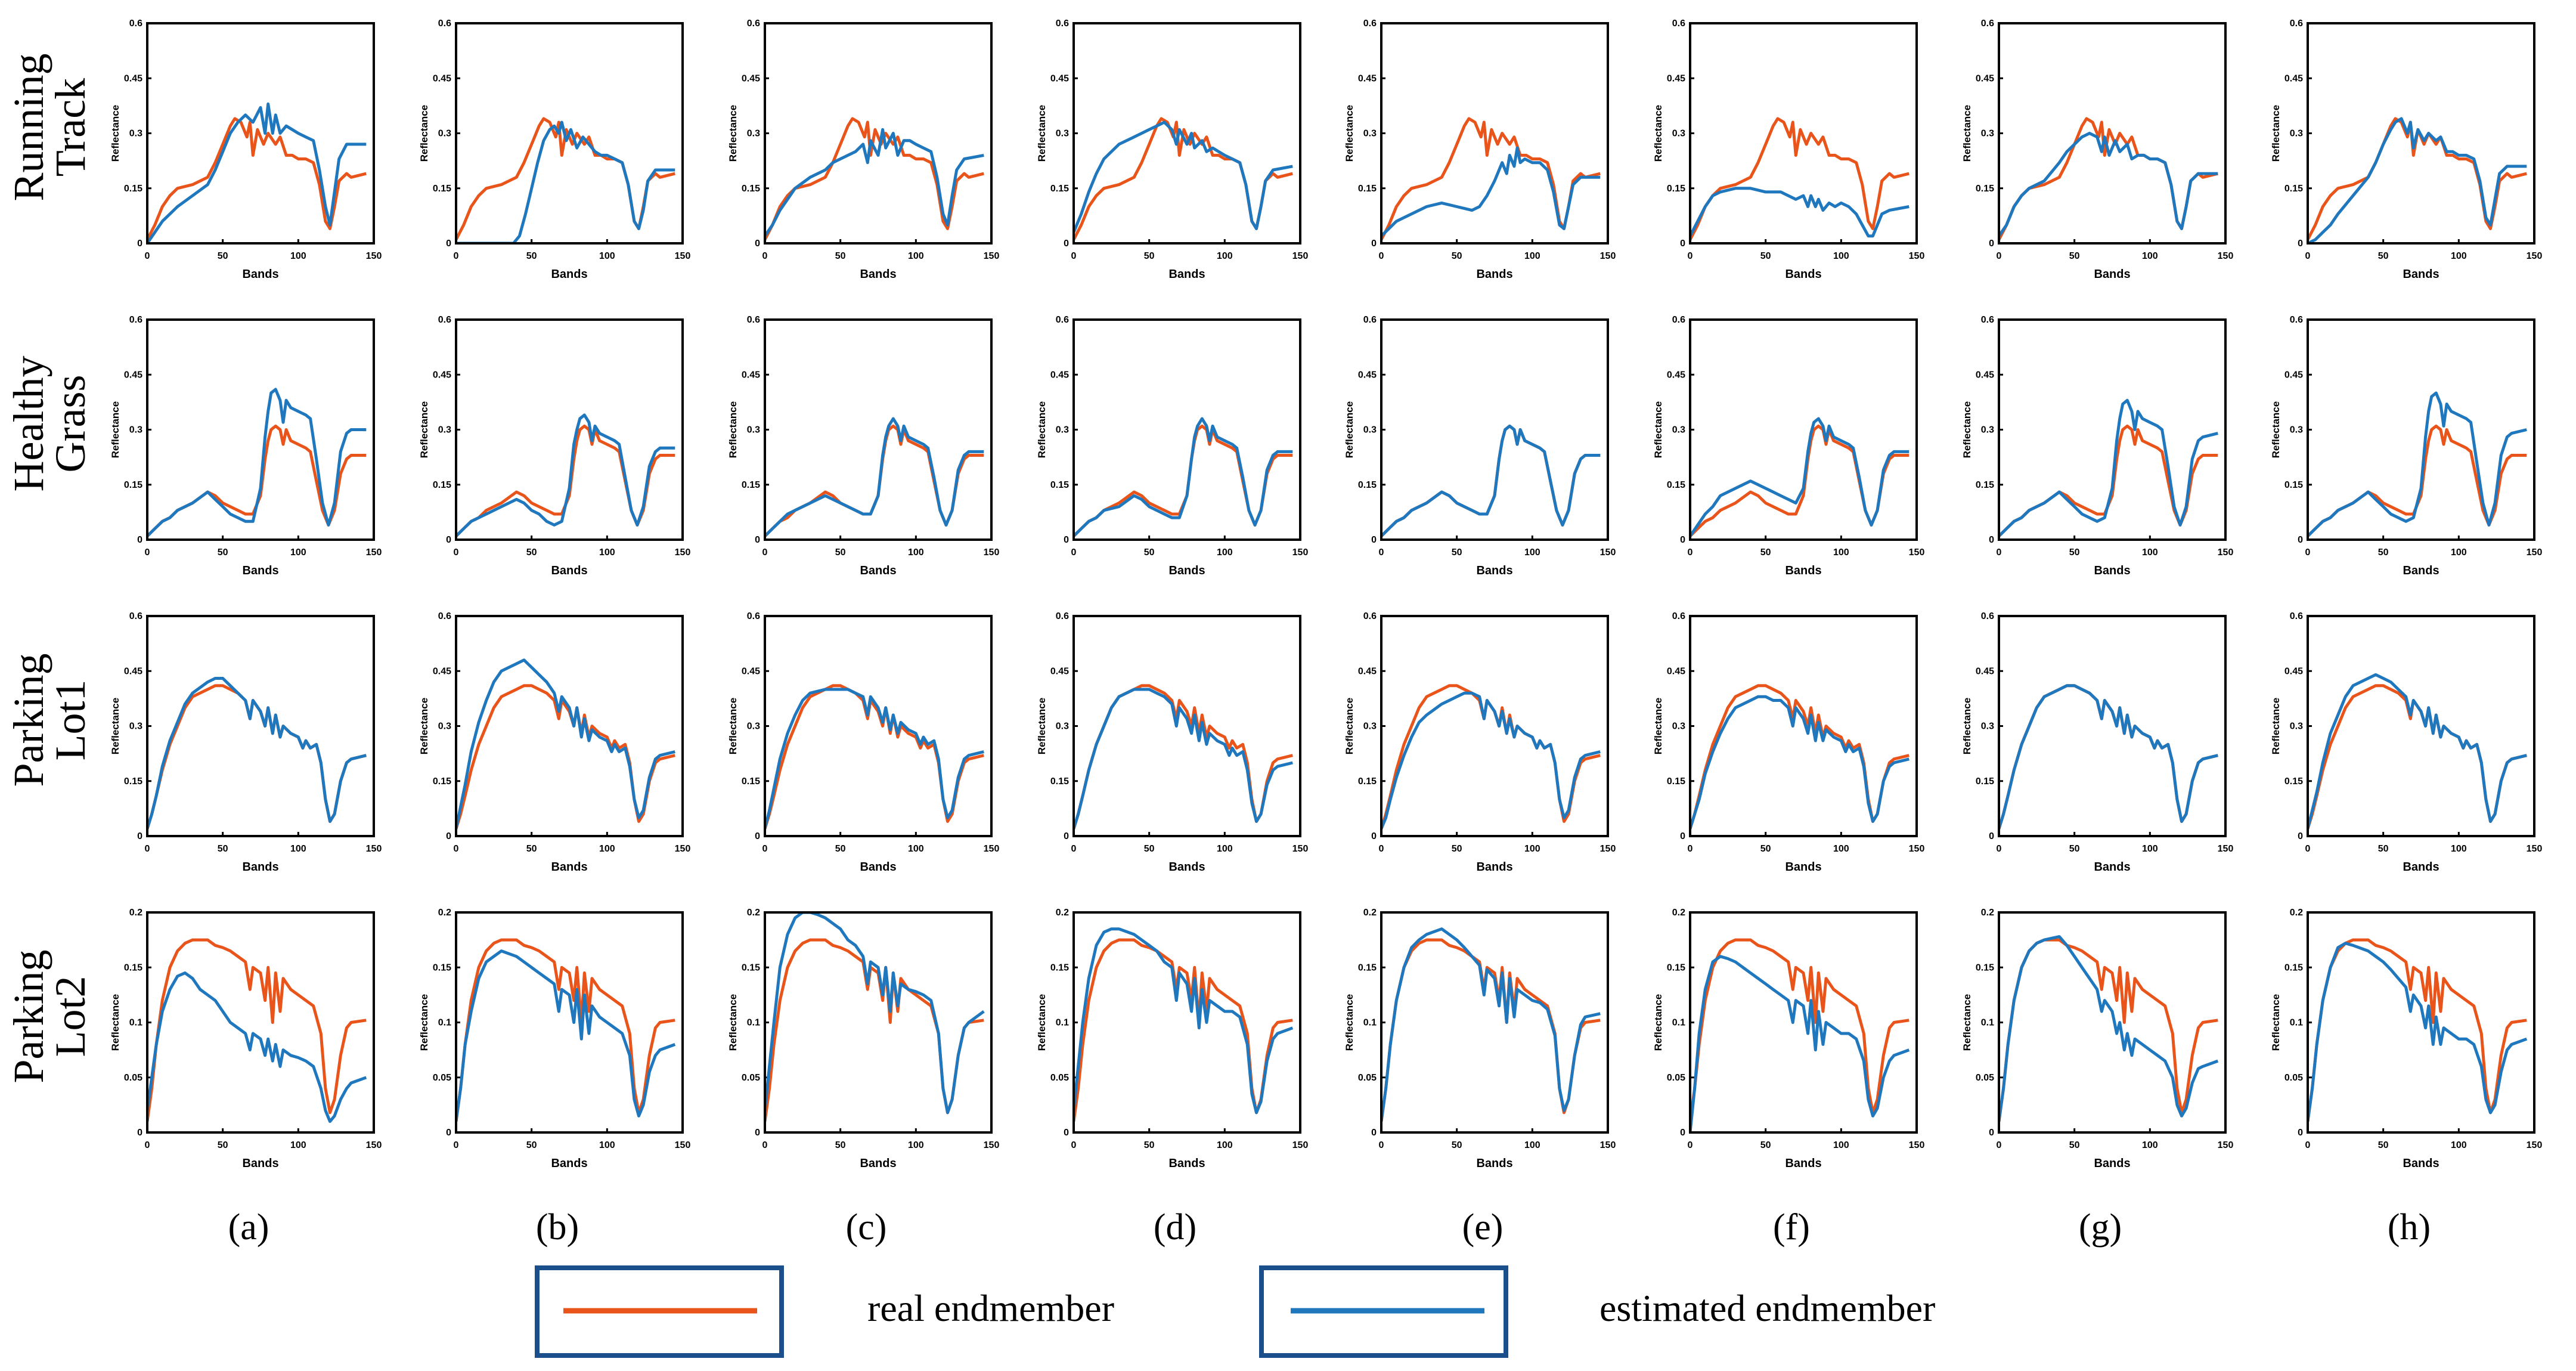 The height and width of the screenshot is (1371, 2576). What do you see at coordinates (1800, 1030) in the screenshot?
I see `real-endmember-line` at bounding box center [1800, 1030].